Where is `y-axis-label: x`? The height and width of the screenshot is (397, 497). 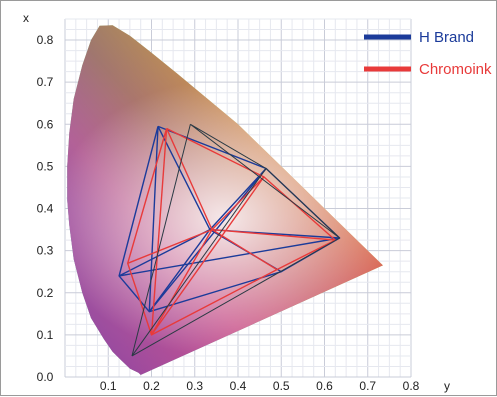 y-axis-label: x is located at coordinates (26, 18).